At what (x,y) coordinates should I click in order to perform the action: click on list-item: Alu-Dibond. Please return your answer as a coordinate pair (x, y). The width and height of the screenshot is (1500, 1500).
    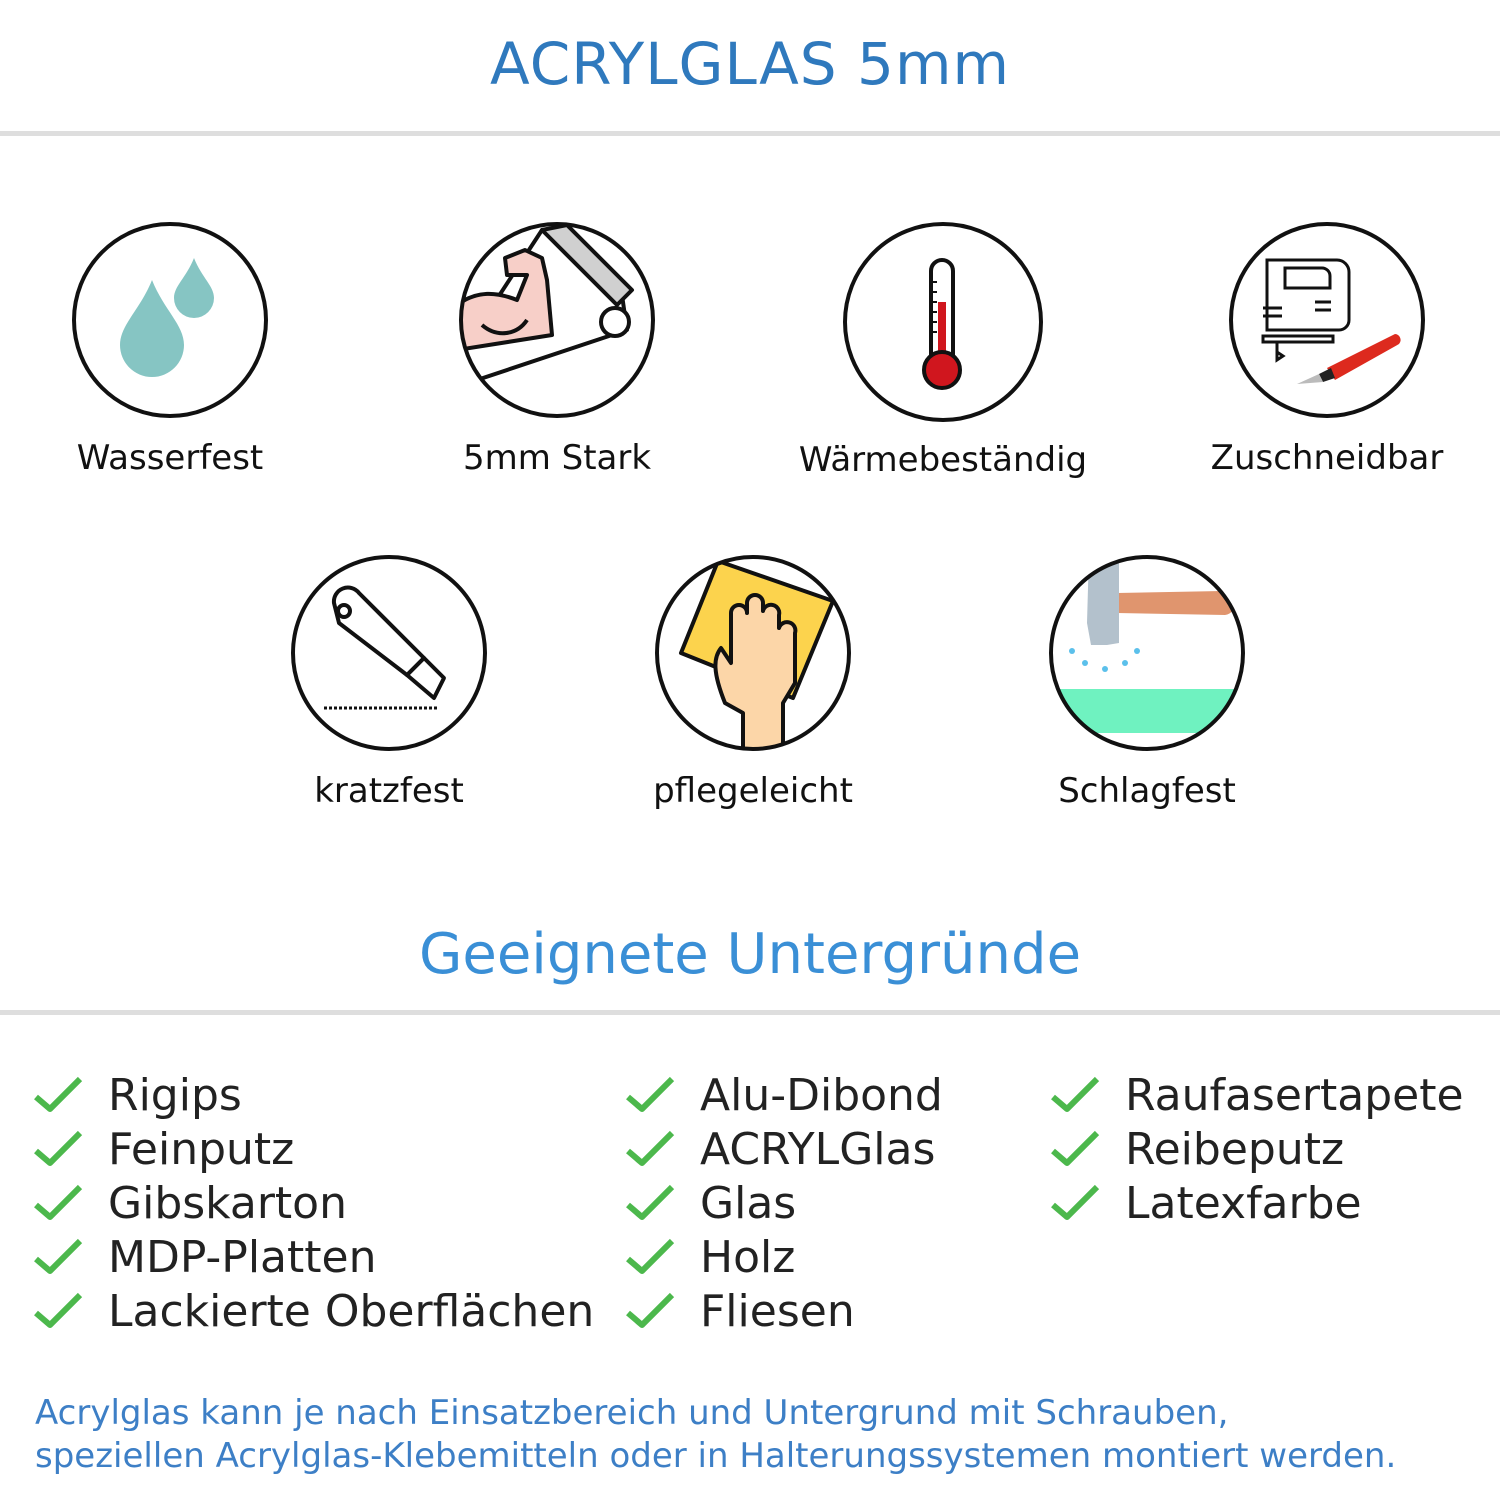
    Looking at the image, I should click on (784, 1095).